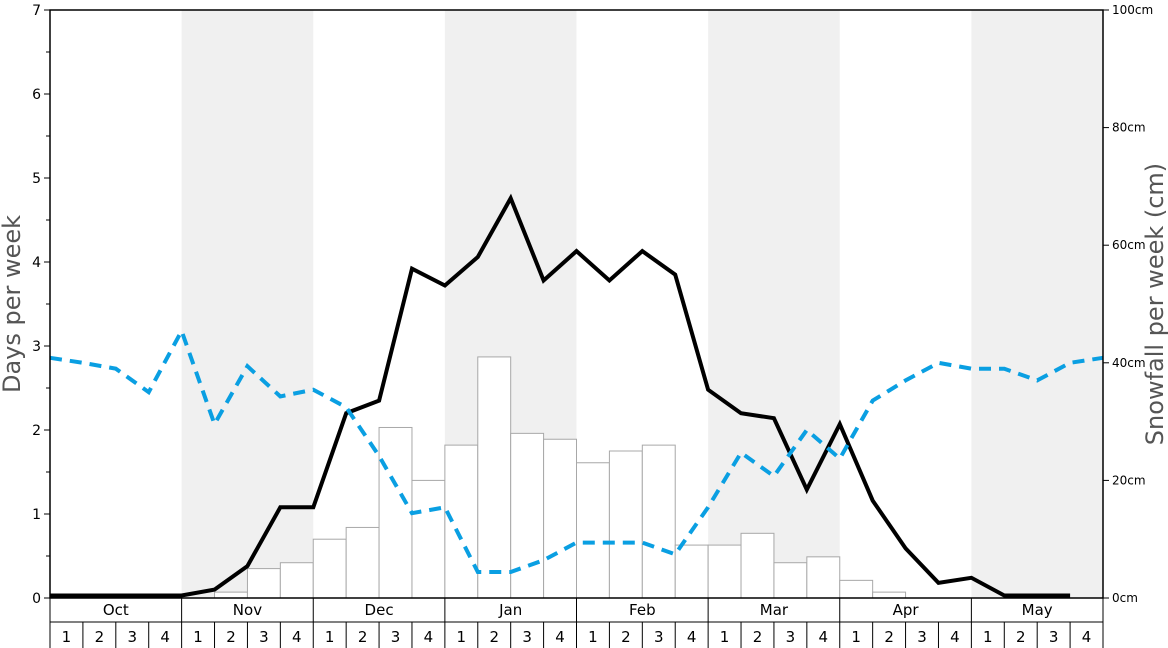 The height and width of the screenshot is (648, 1168). What do you see at coordinates (510, 610) in the screenshot?
I see `month-label: Jan` at bounding box center [510, 610].